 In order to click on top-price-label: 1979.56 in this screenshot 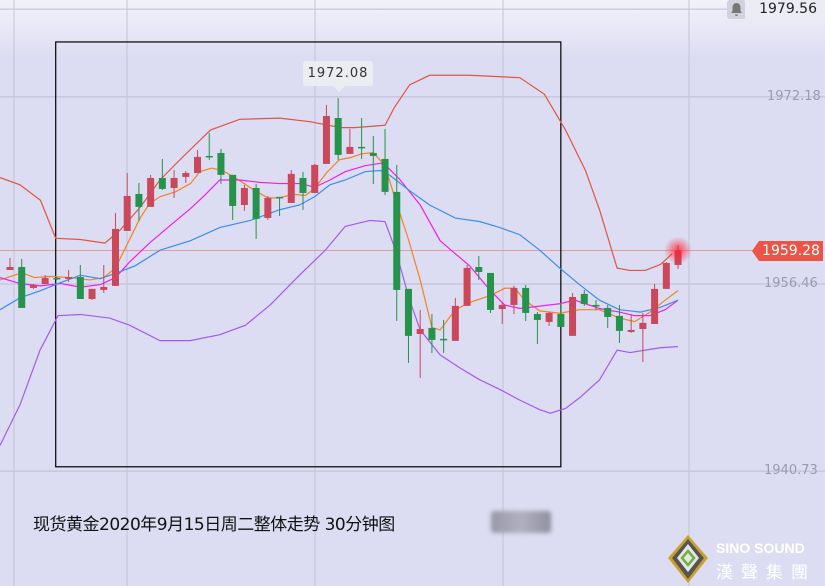, I will do `click(785, 9)`.